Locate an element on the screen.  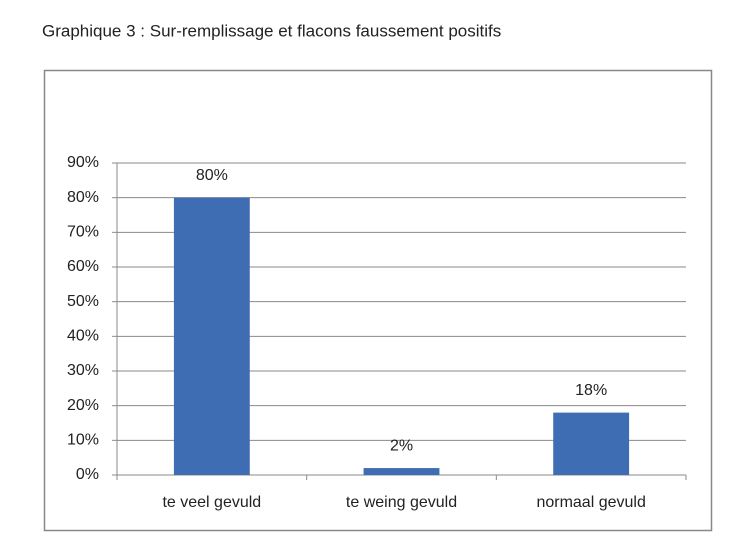
y-tick-label: 10% is located at coordinates (83, 440).